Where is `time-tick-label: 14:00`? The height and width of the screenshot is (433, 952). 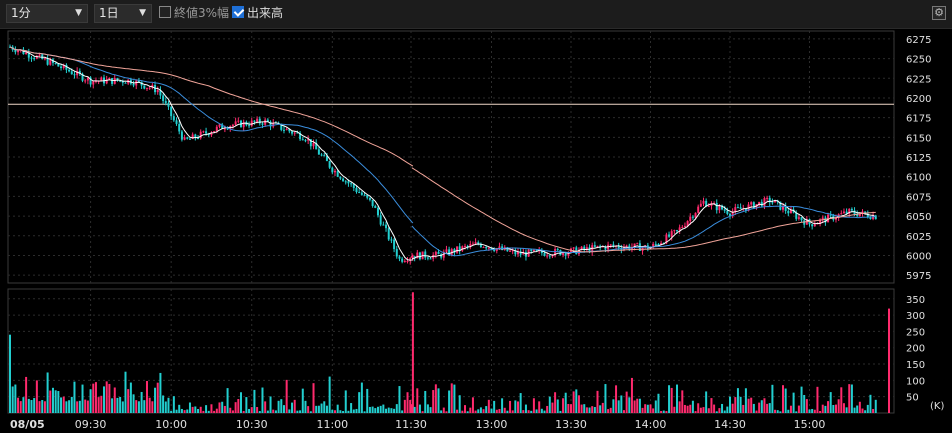 time-tick-label: 14:00 is located at coordinates (651, 424).